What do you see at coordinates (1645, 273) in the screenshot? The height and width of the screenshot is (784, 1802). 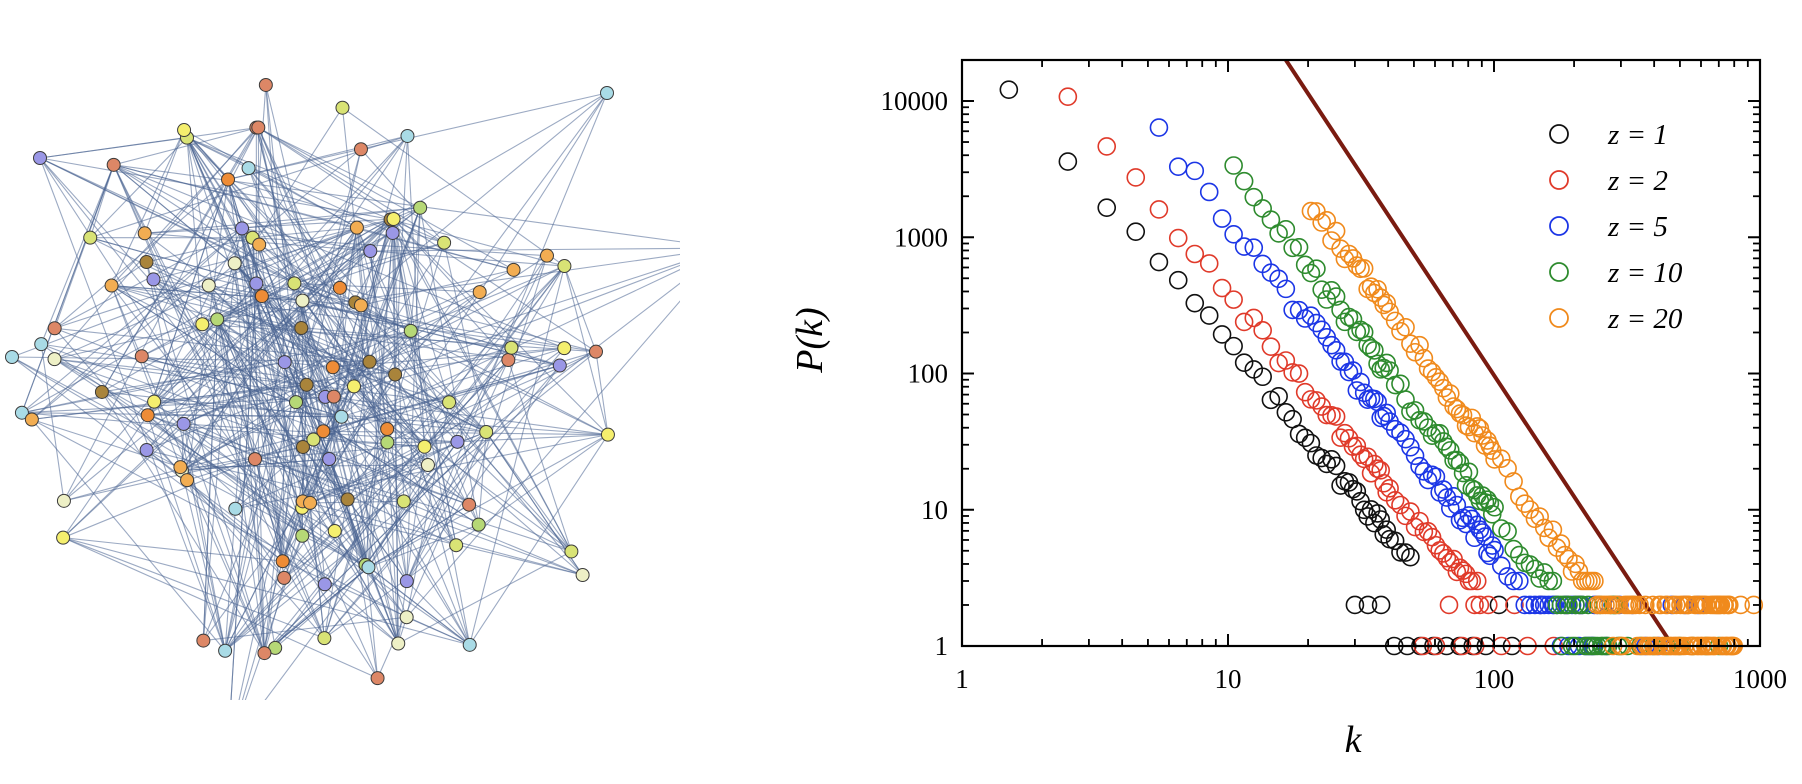 I see `legend-label: z = 10` at bounding box center [1645, 273].